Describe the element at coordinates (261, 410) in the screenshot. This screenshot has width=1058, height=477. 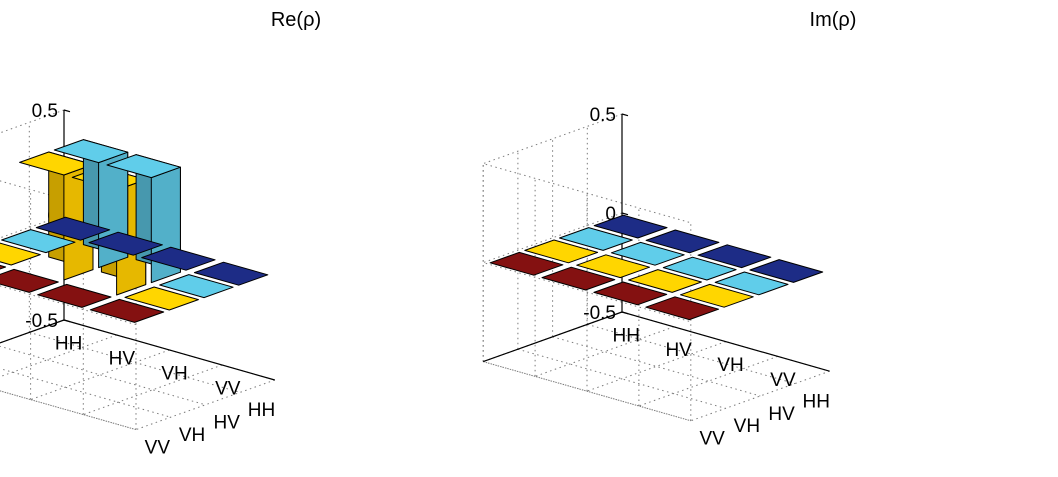
I see `column-tick-label: HH` at that location.